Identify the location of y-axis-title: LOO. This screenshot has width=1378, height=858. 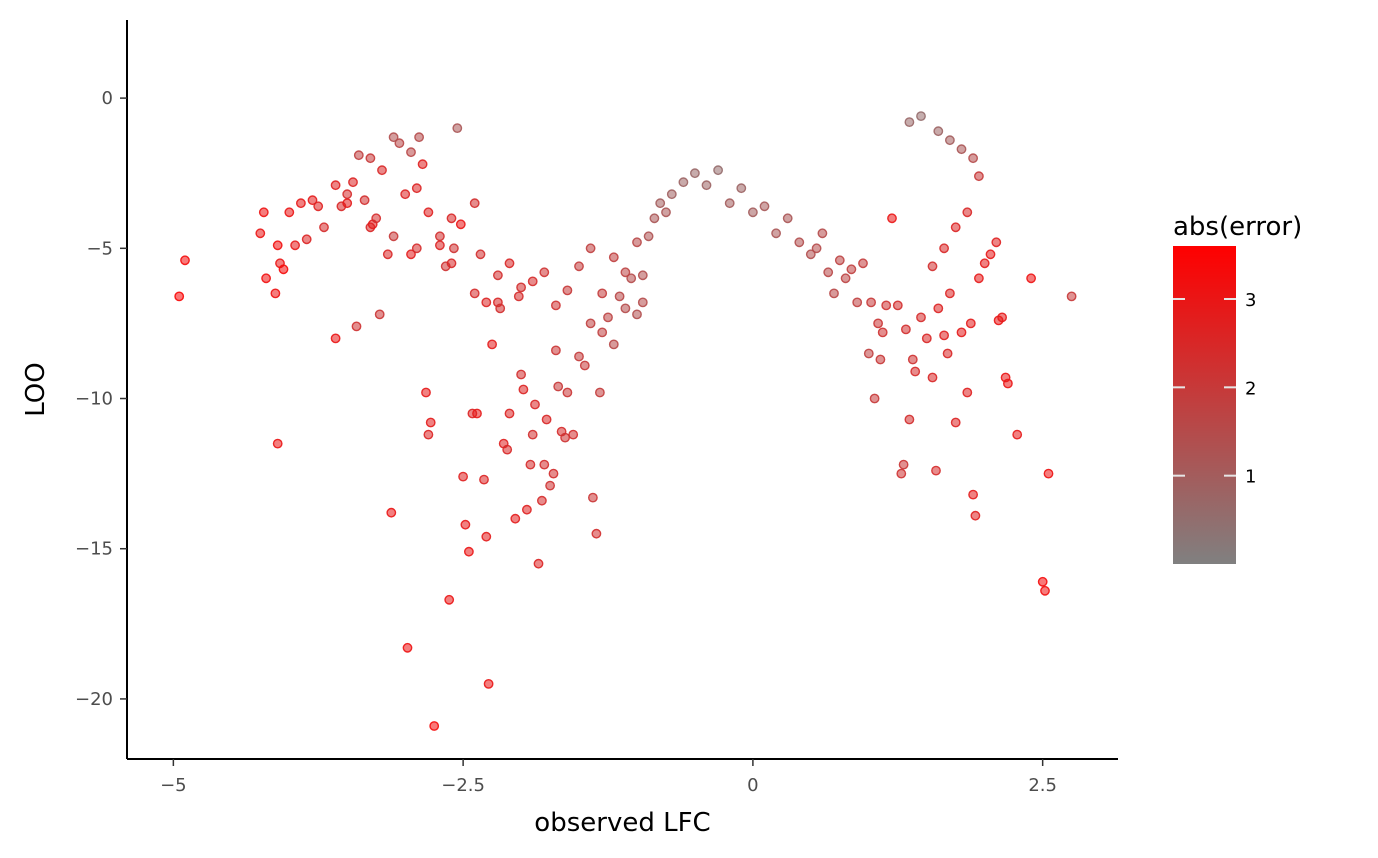
(36, 389).